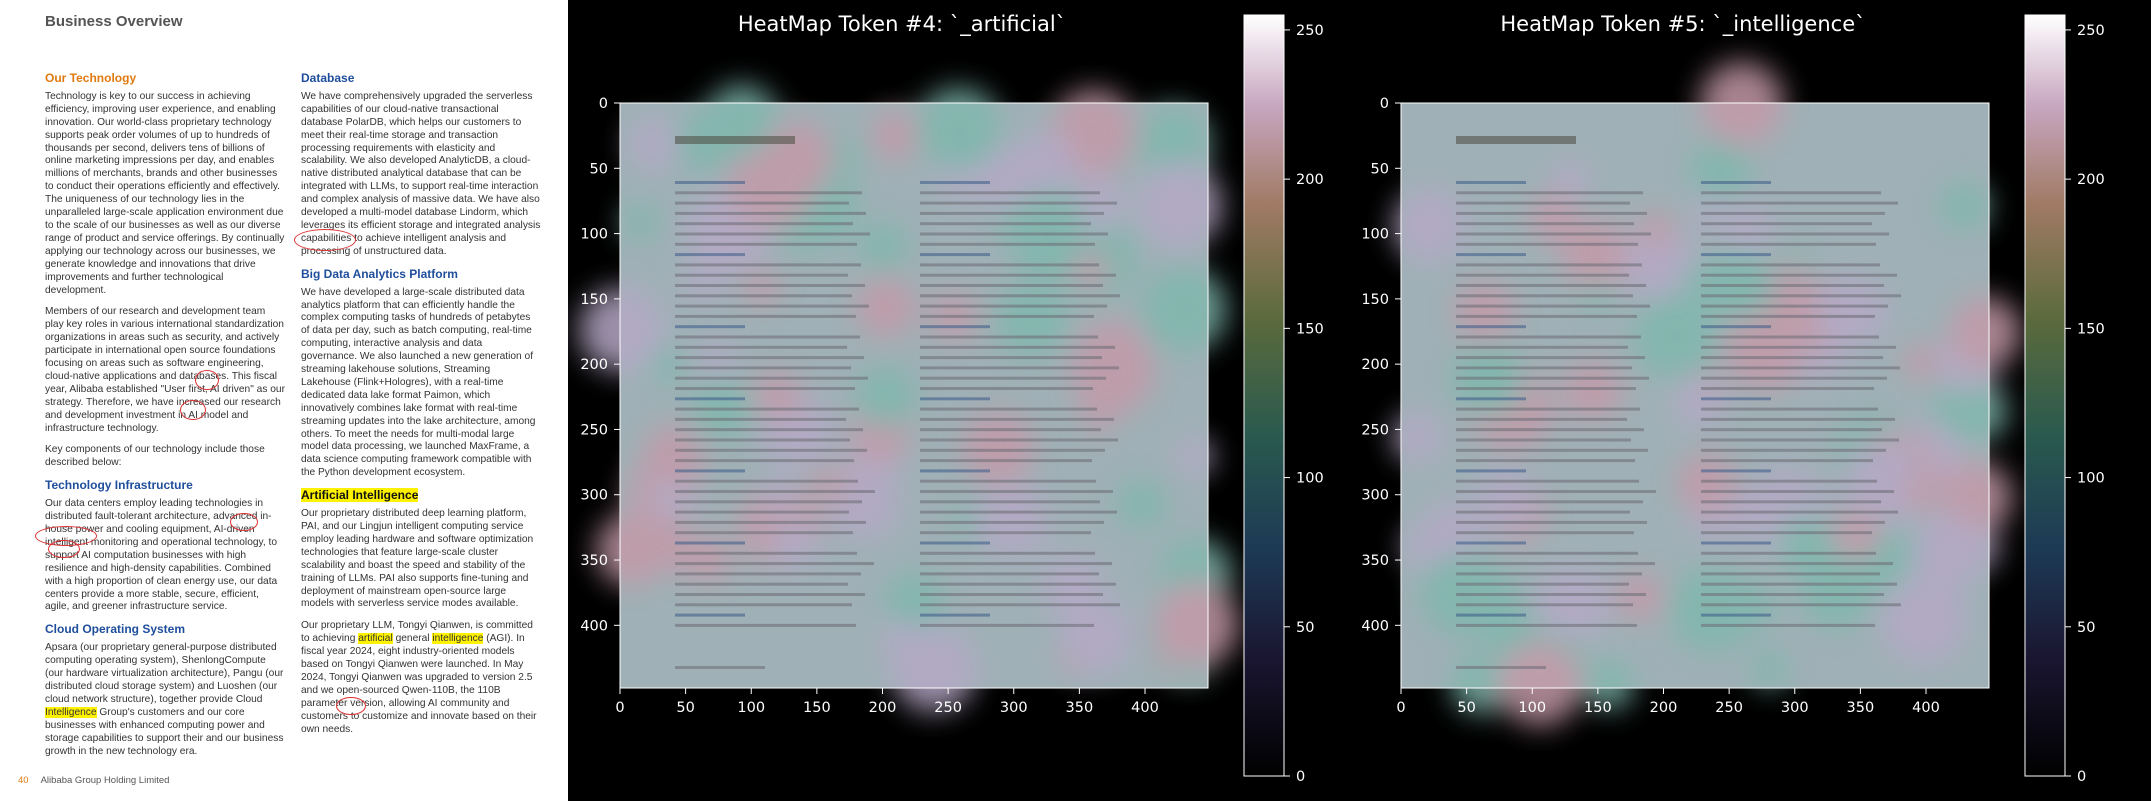 The height and width of the screenshot is (801, 2151). What do you see at coordinates (360, 495) in the screenshot?
I see `section-heading-text: Artificial Intelligence` at bounding box center [360, 495].